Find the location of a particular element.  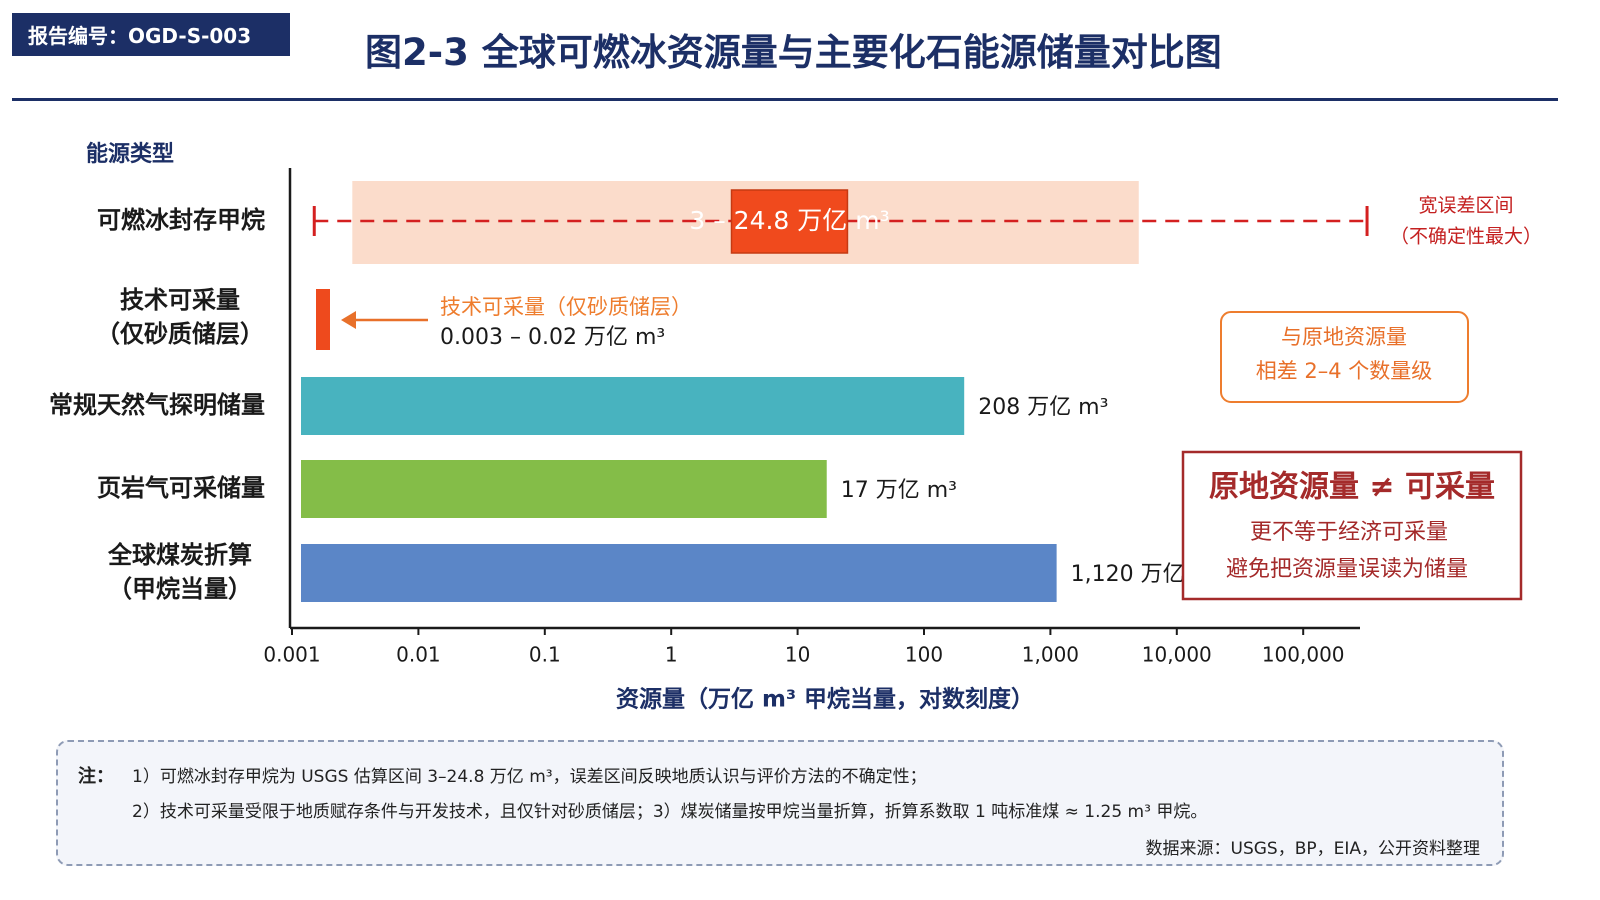

magnitude-note-label: 相差 2–4 个数量级 is located at coordinates (1344, 371).